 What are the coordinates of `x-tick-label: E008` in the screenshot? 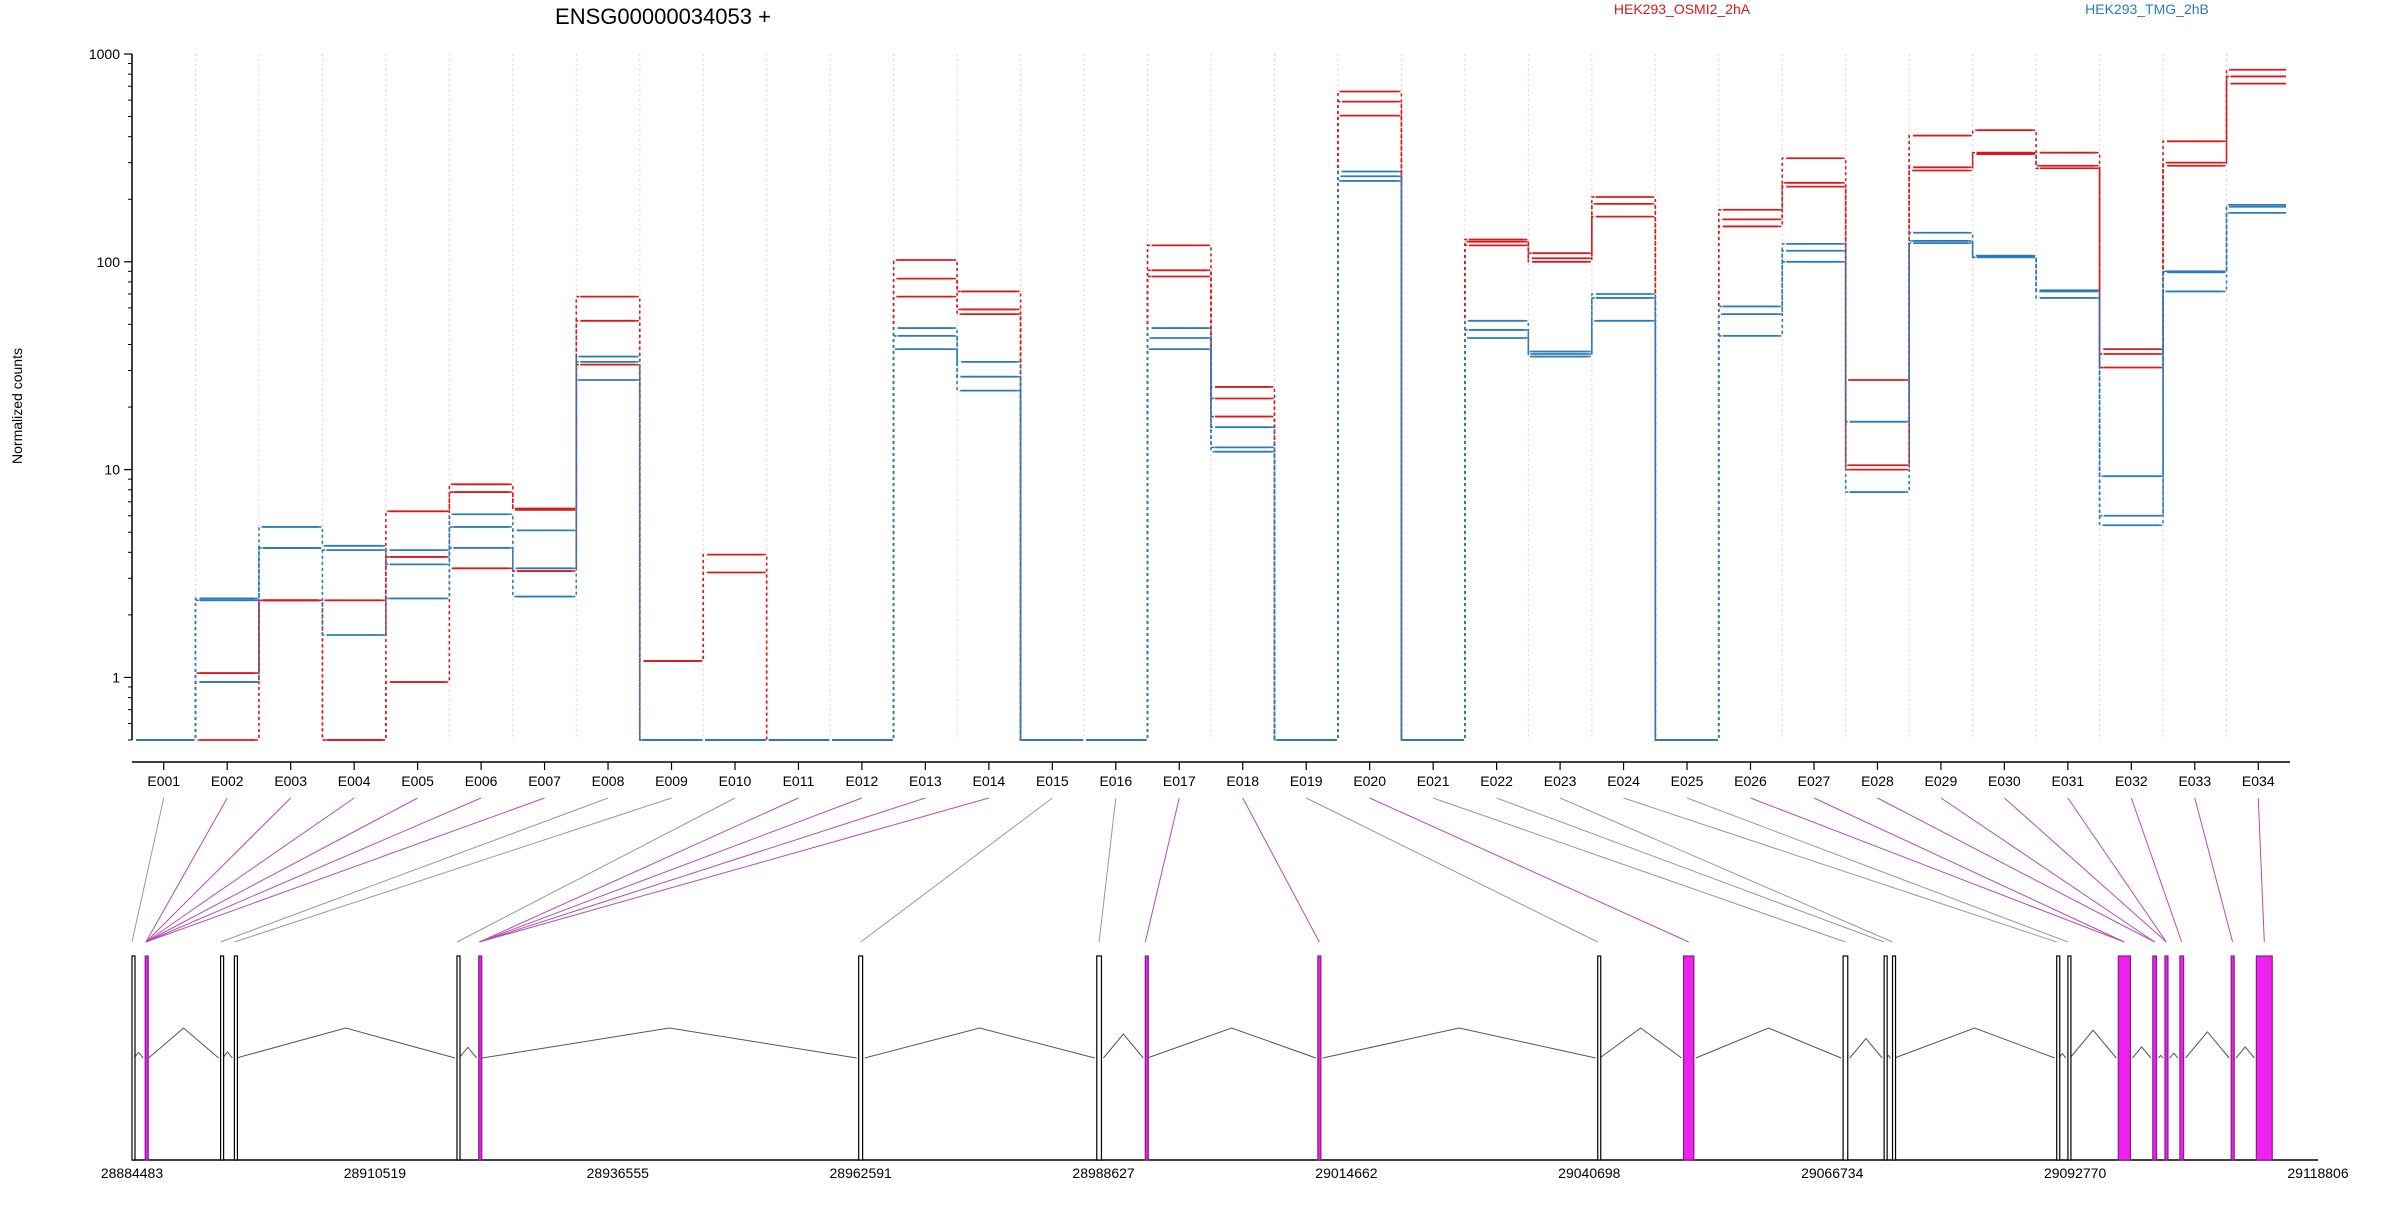 It's located at (608, 781).